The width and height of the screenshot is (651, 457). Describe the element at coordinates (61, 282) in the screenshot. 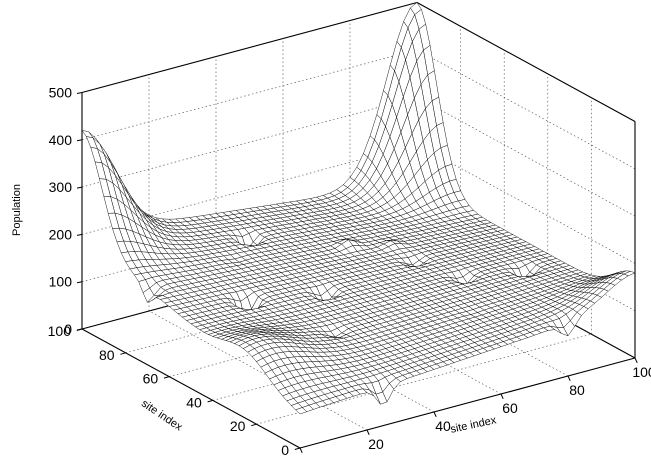

I see `z-tick-label: 100` at that location.